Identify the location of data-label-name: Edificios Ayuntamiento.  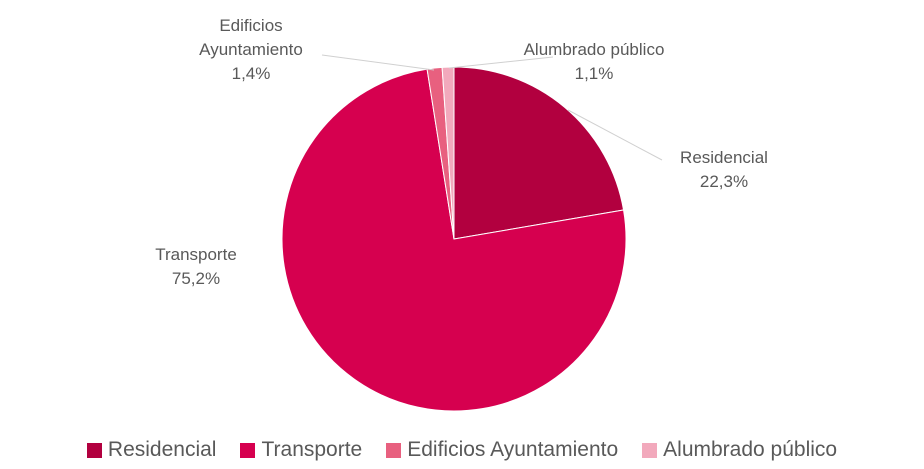
(251, 37).